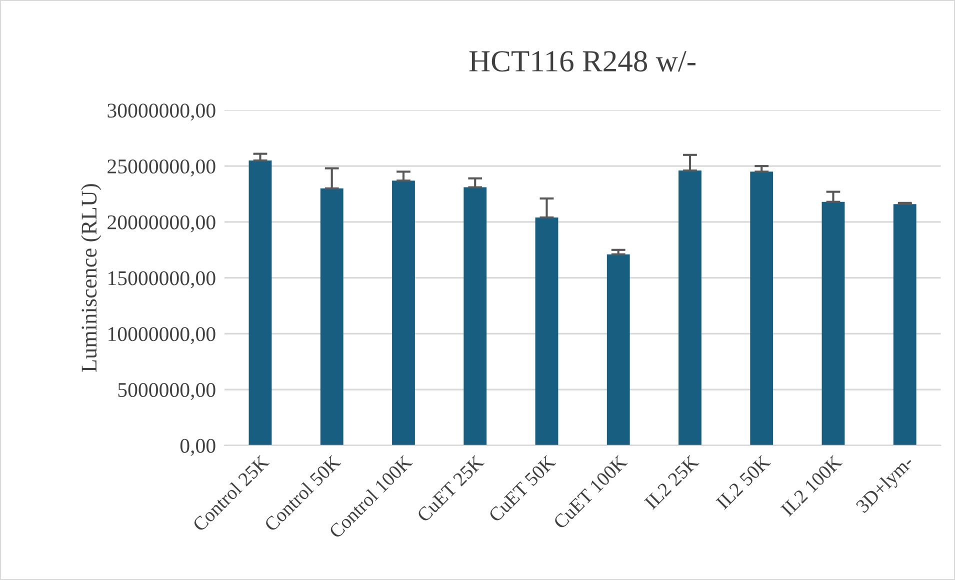 The height and width of the screenshot is (580, 955). Describe the element at coordinates (162, 335) in the screenshot. I see `y-tick-label: 10000000,00` at that location.